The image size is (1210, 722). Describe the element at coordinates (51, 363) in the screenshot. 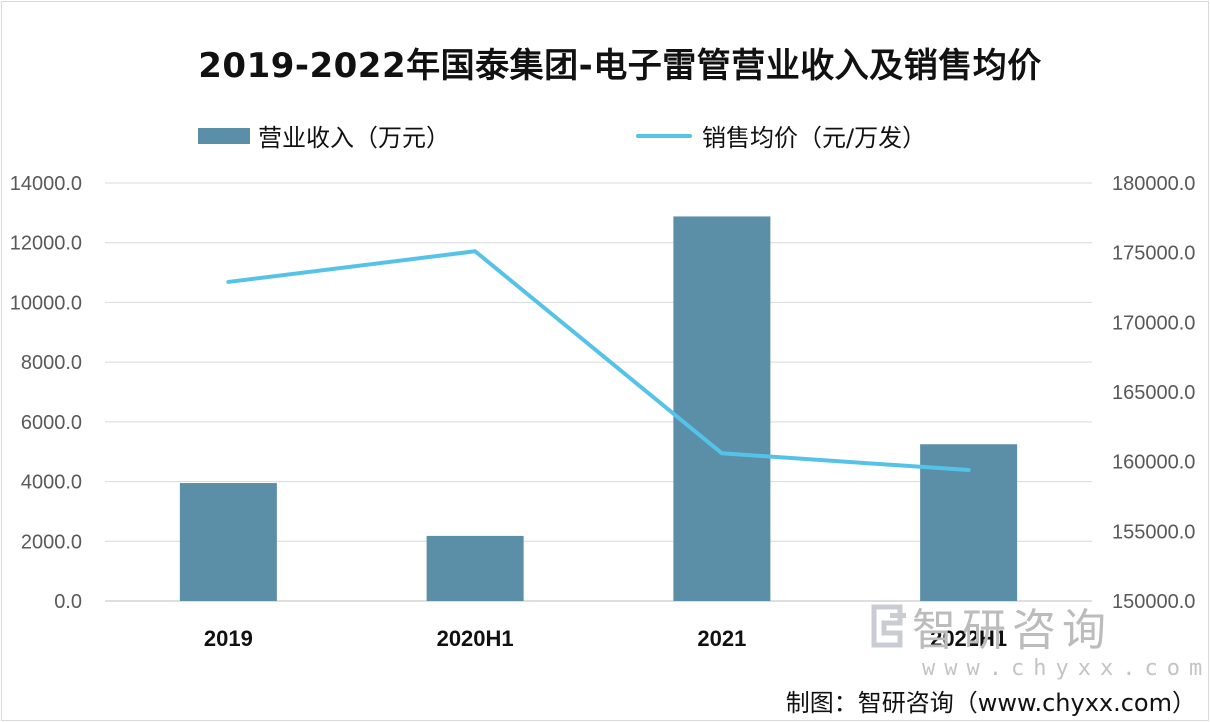

I see `y-left-tick-label: 8000.0` at that location.